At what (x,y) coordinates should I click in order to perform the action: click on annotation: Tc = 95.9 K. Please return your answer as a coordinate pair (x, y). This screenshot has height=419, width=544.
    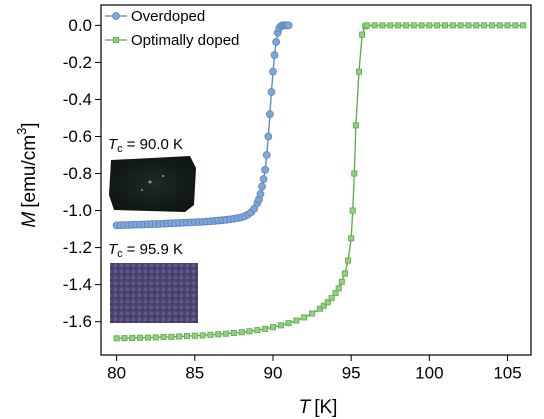
    Looking at the image, I should click on (145, 250).